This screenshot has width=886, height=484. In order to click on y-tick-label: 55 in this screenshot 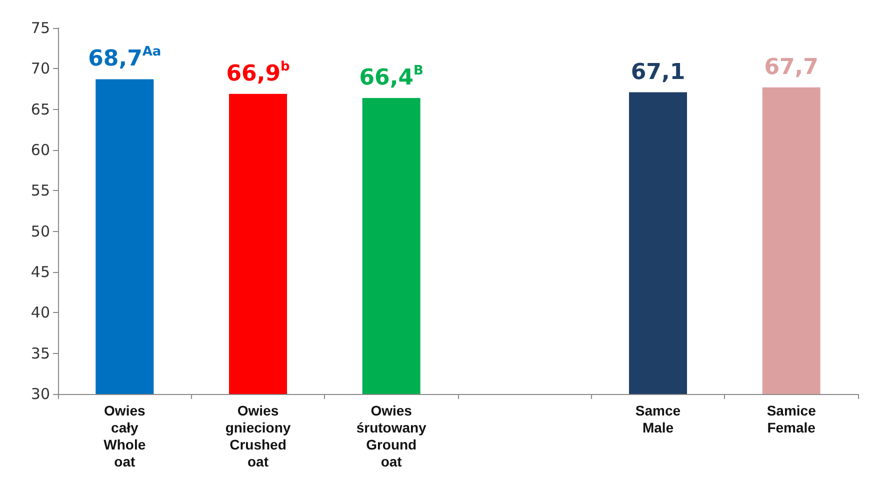, I will do `click(40, 191)`.